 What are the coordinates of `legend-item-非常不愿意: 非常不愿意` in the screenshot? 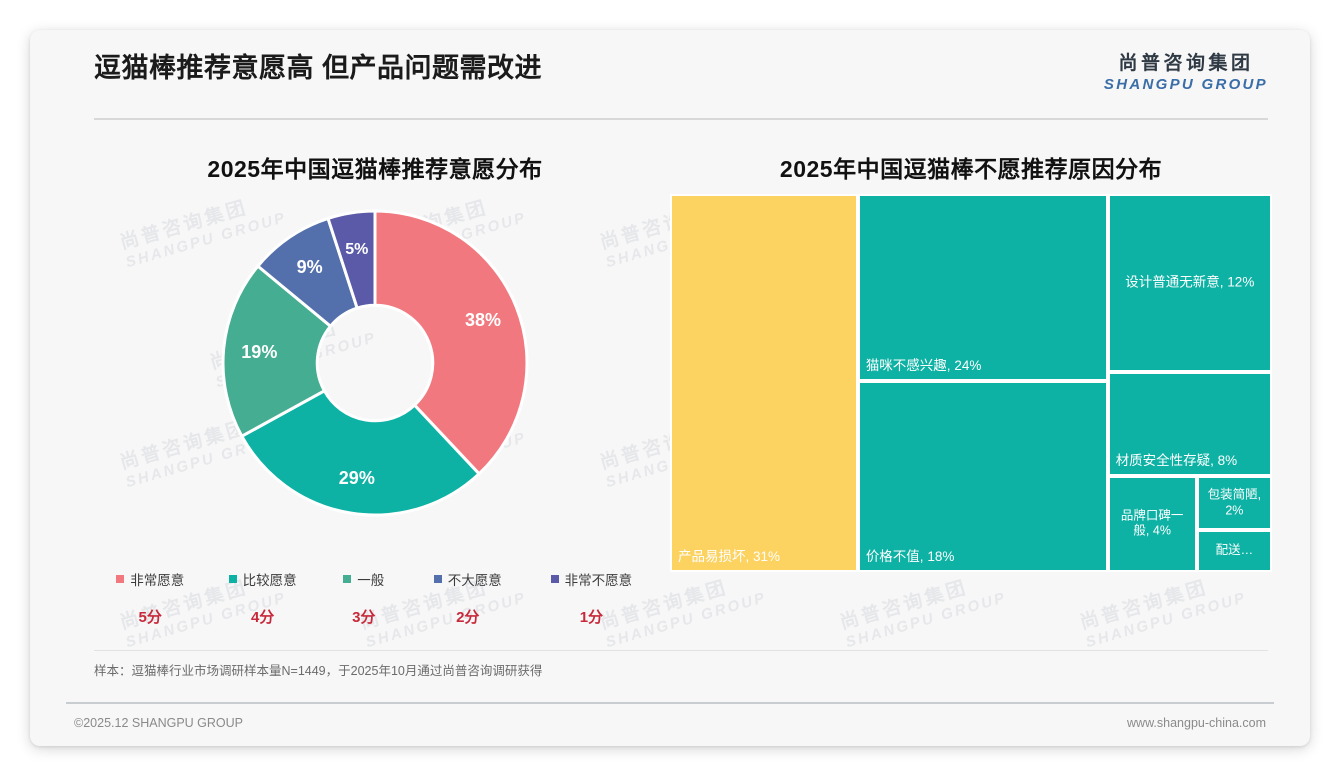 It's located at (591, 579).